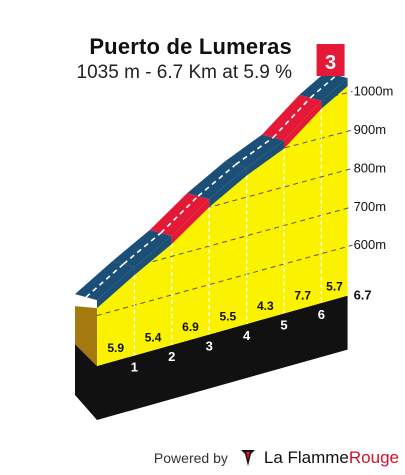 This screenshot has height=475, width=405. Describe the element at coordinates (265, 306) in the screenshot. I see `gradient-label-5: 4.3` at that location.